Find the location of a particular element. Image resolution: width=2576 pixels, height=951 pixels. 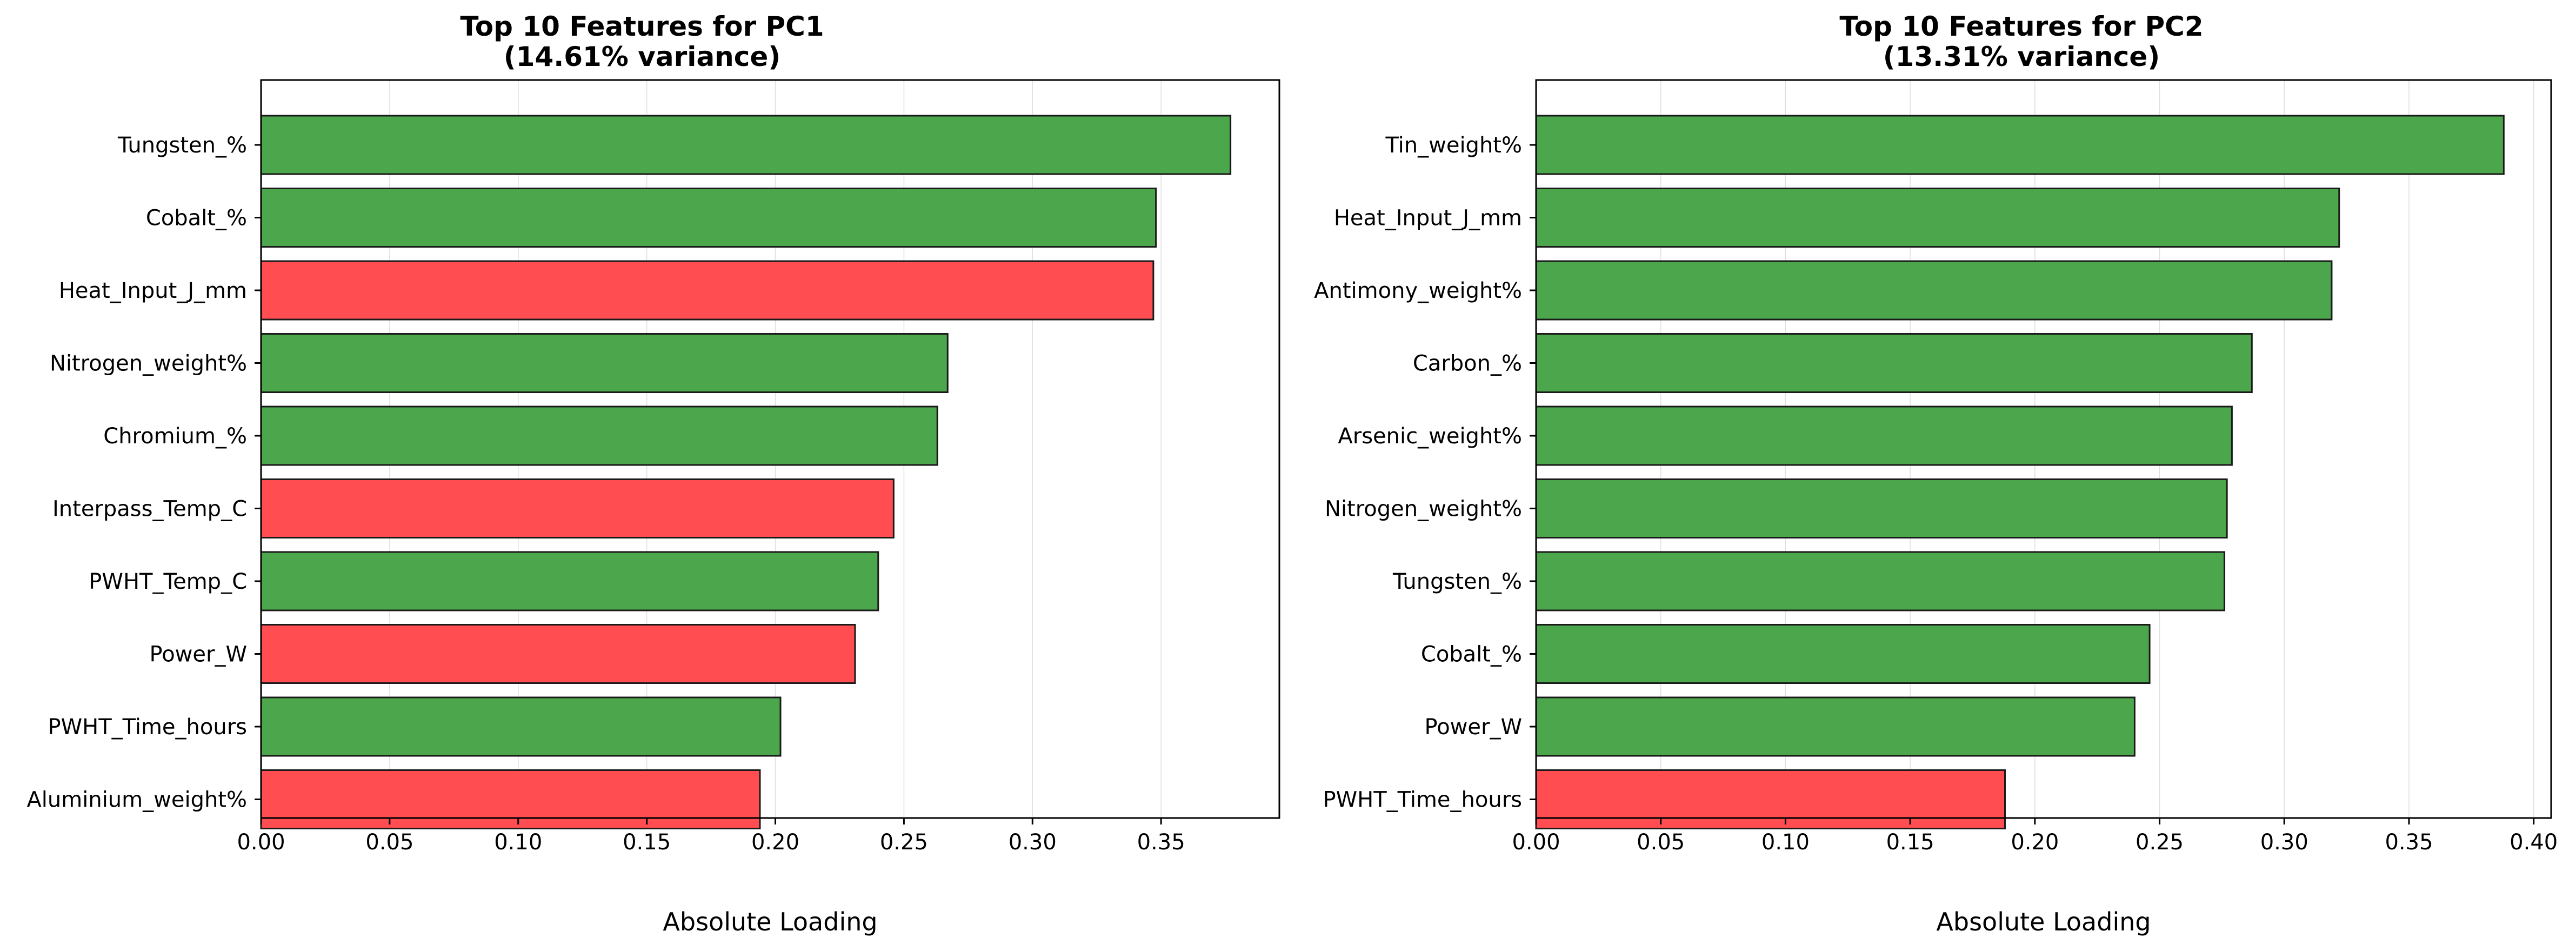

y-tick-label: Arsenic_weight% is located at coordinates (1430, 437).